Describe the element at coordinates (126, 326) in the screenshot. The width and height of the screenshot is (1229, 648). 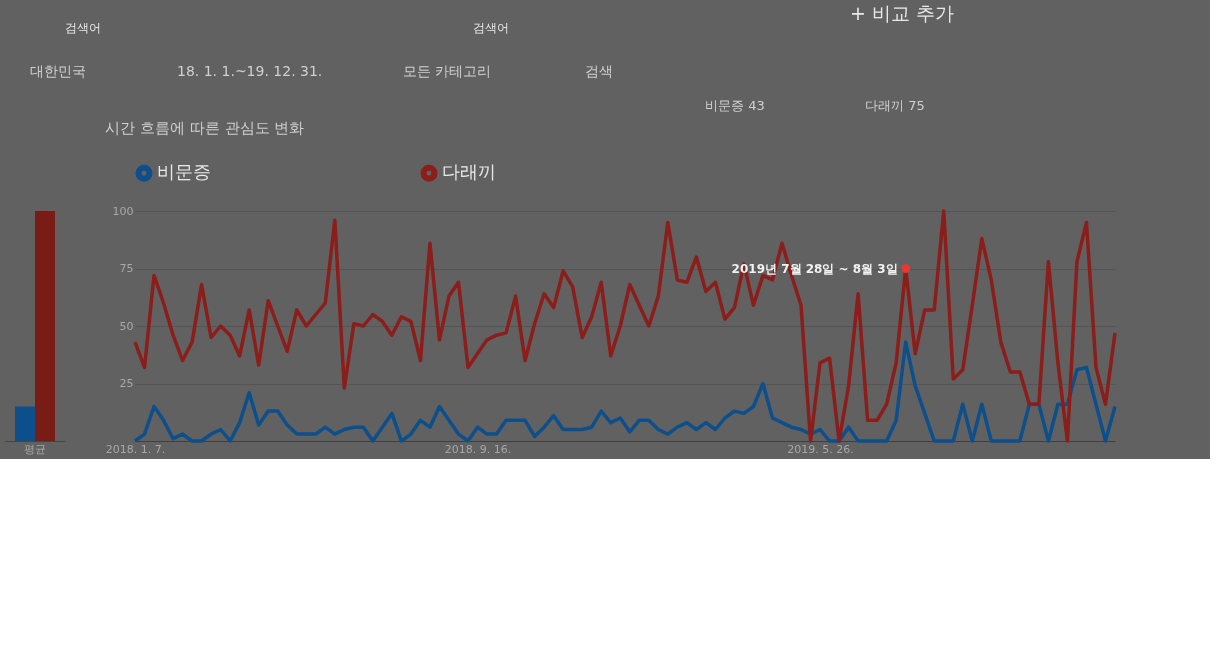
I see `y-tick-label: 50` at that location.